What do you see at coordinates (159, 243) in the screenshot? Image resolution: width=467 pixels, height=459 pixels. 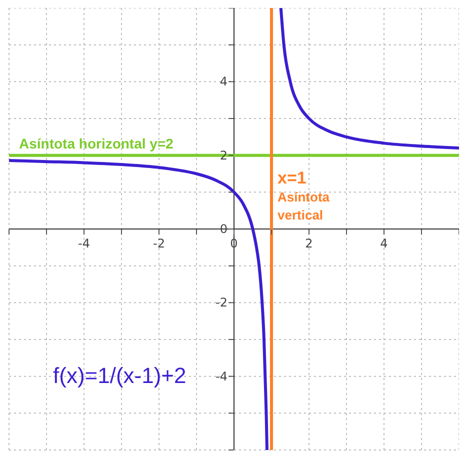 I see `x-tick-label: -2` at bounding box center [159, 243].